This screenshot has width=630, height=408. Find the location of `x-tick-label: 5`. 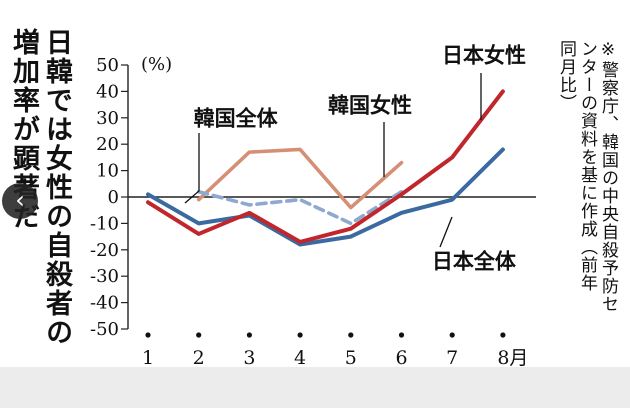

x-tick-label: 5 is located at coordinates (351, 358).